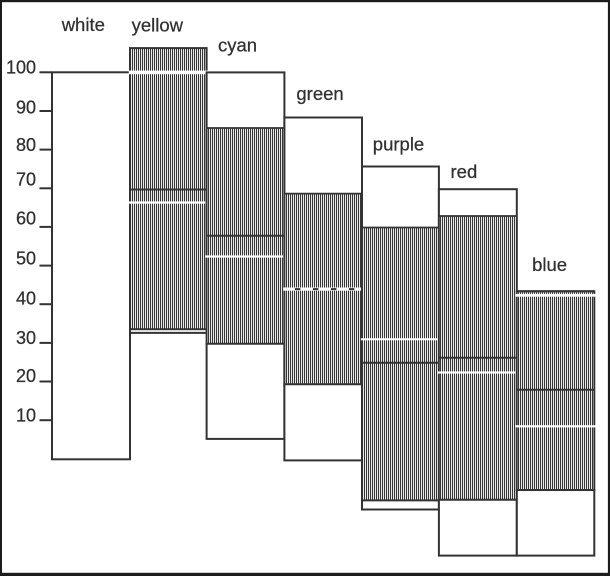 Image resolution: width=610 pixels, height=576 pixels. Describe the element at coordinates (237, 45) in the screenshot. I see `svg-text: cyan` at that location.